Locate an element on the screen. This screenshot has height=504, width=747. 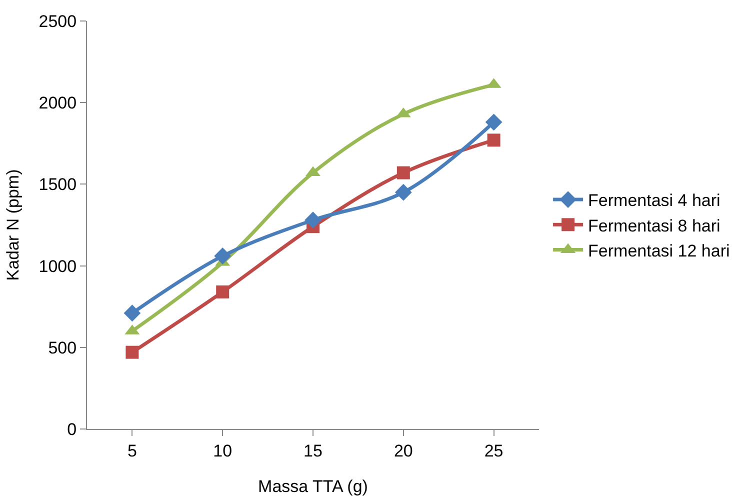
y-tick-label: 500 is located at coordinates (62, 348).